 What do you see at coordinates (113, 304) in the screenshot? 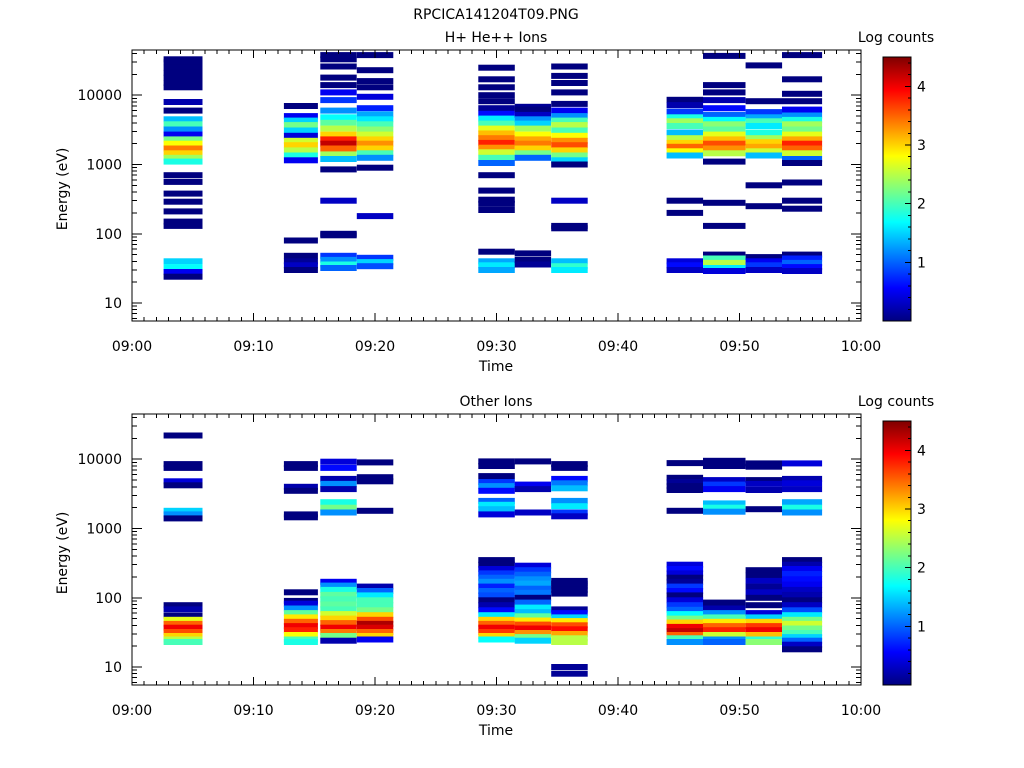
I see `y-tick-label: 10` at bounding box center [113, 304].